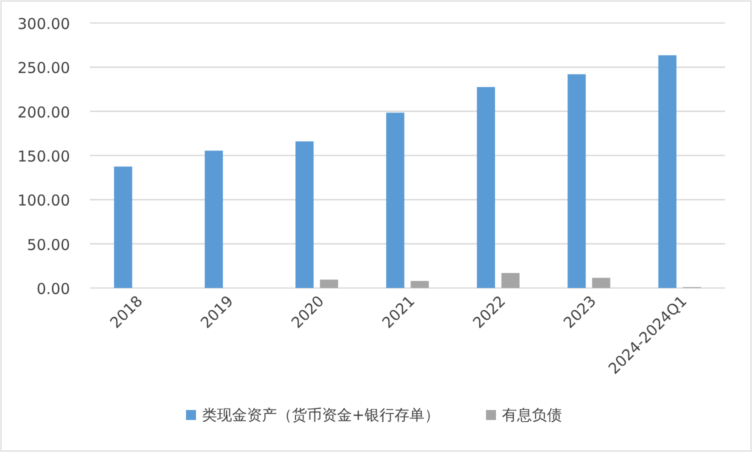 Image resolution: width=752 pixels, height=452 pixels. I want to click on y-tick-label: 150.00, so click(44, 157).